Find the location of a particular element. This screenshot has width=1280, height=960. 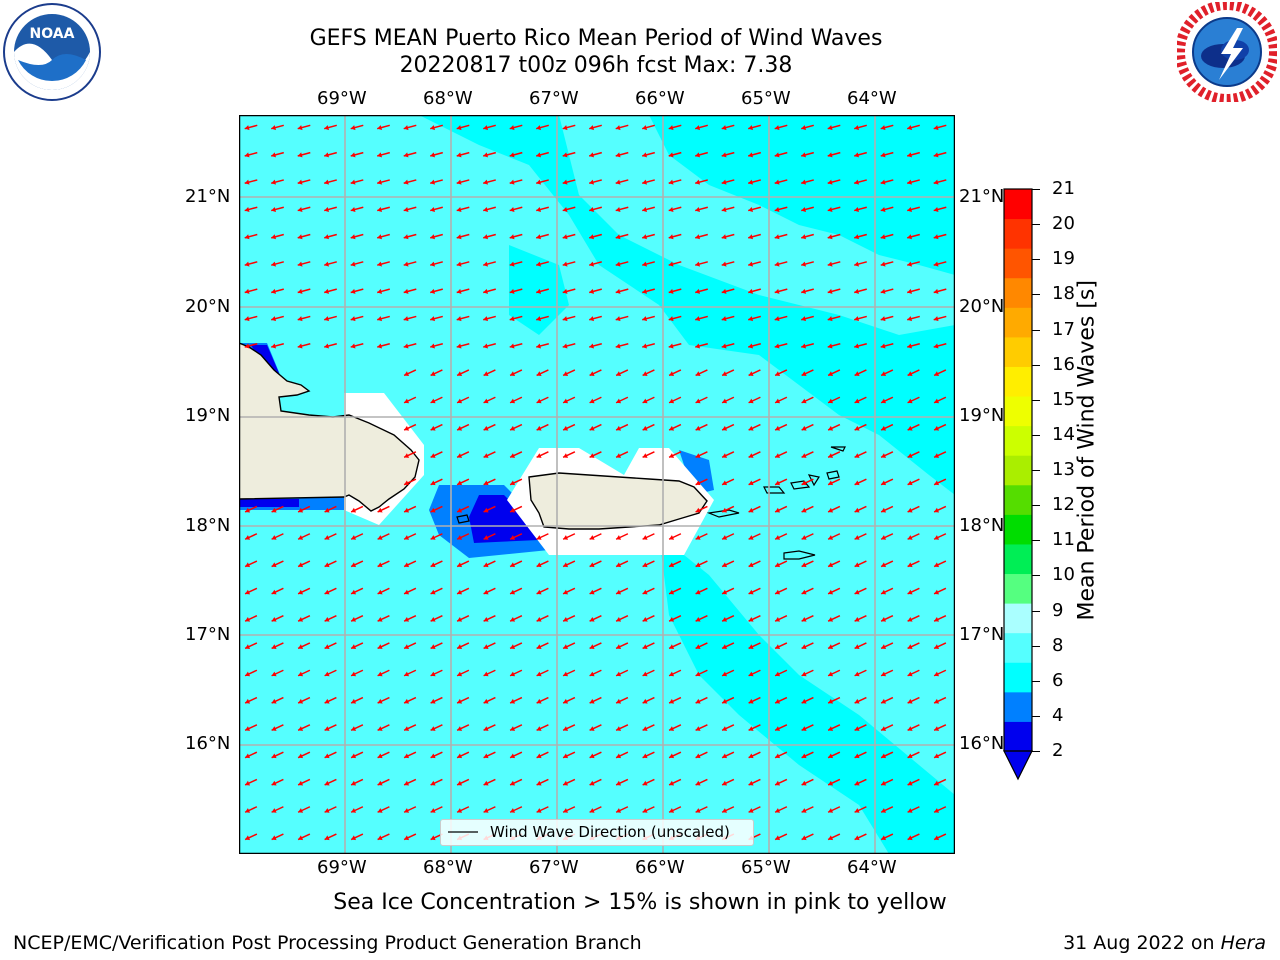

lon-label-bottom: 64°W is located at coordinates (872, 867).